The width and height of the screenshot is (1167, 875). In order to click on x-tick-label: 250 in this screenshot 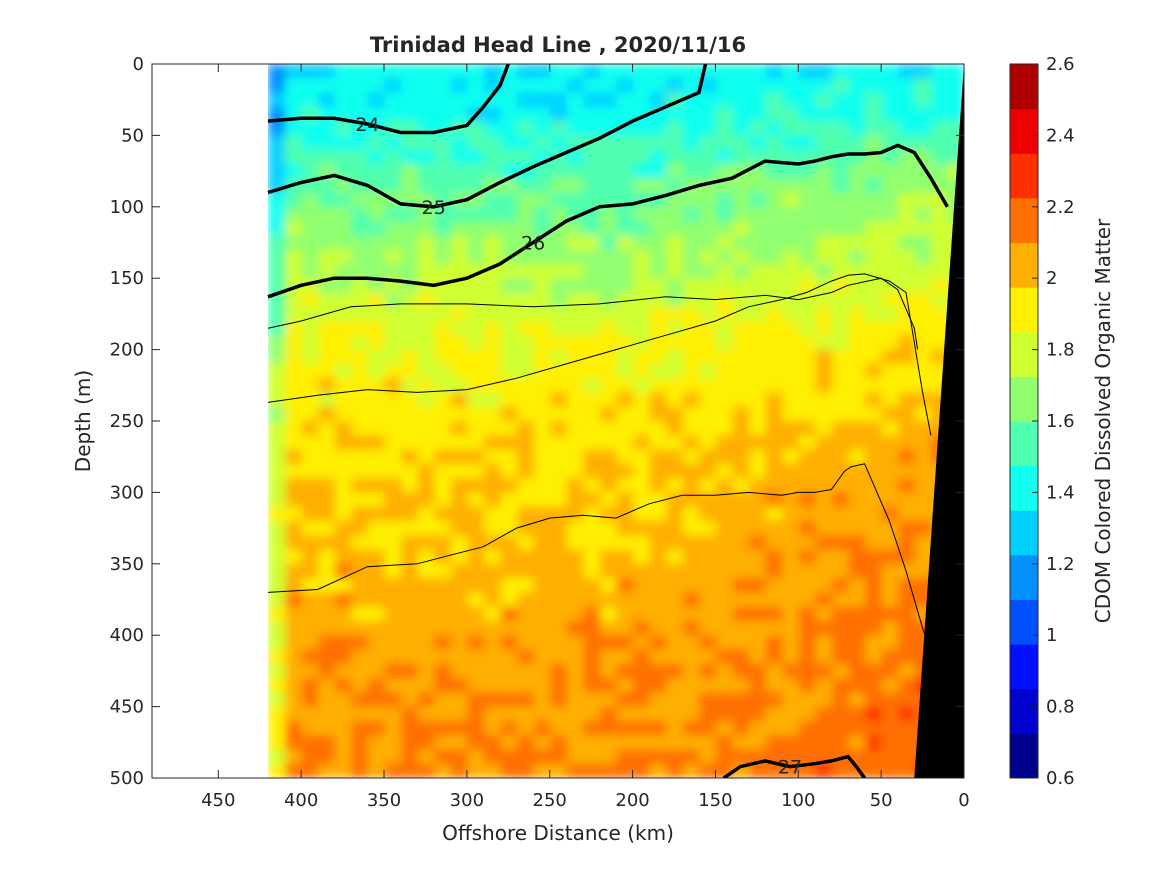, I will do `click(550, 800)`.